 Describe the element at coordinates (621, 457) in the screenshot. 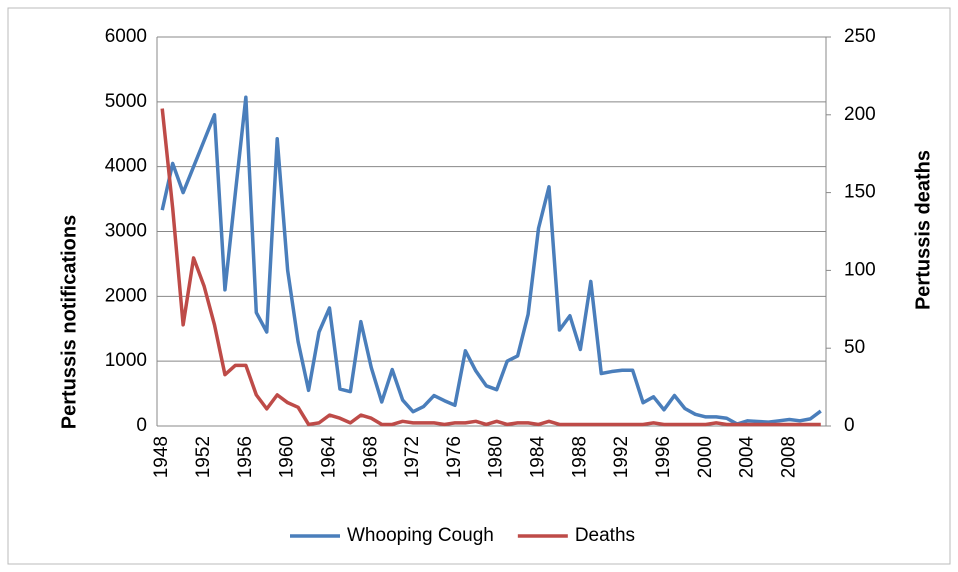

I see `x-tick-label: 1992` at that location.